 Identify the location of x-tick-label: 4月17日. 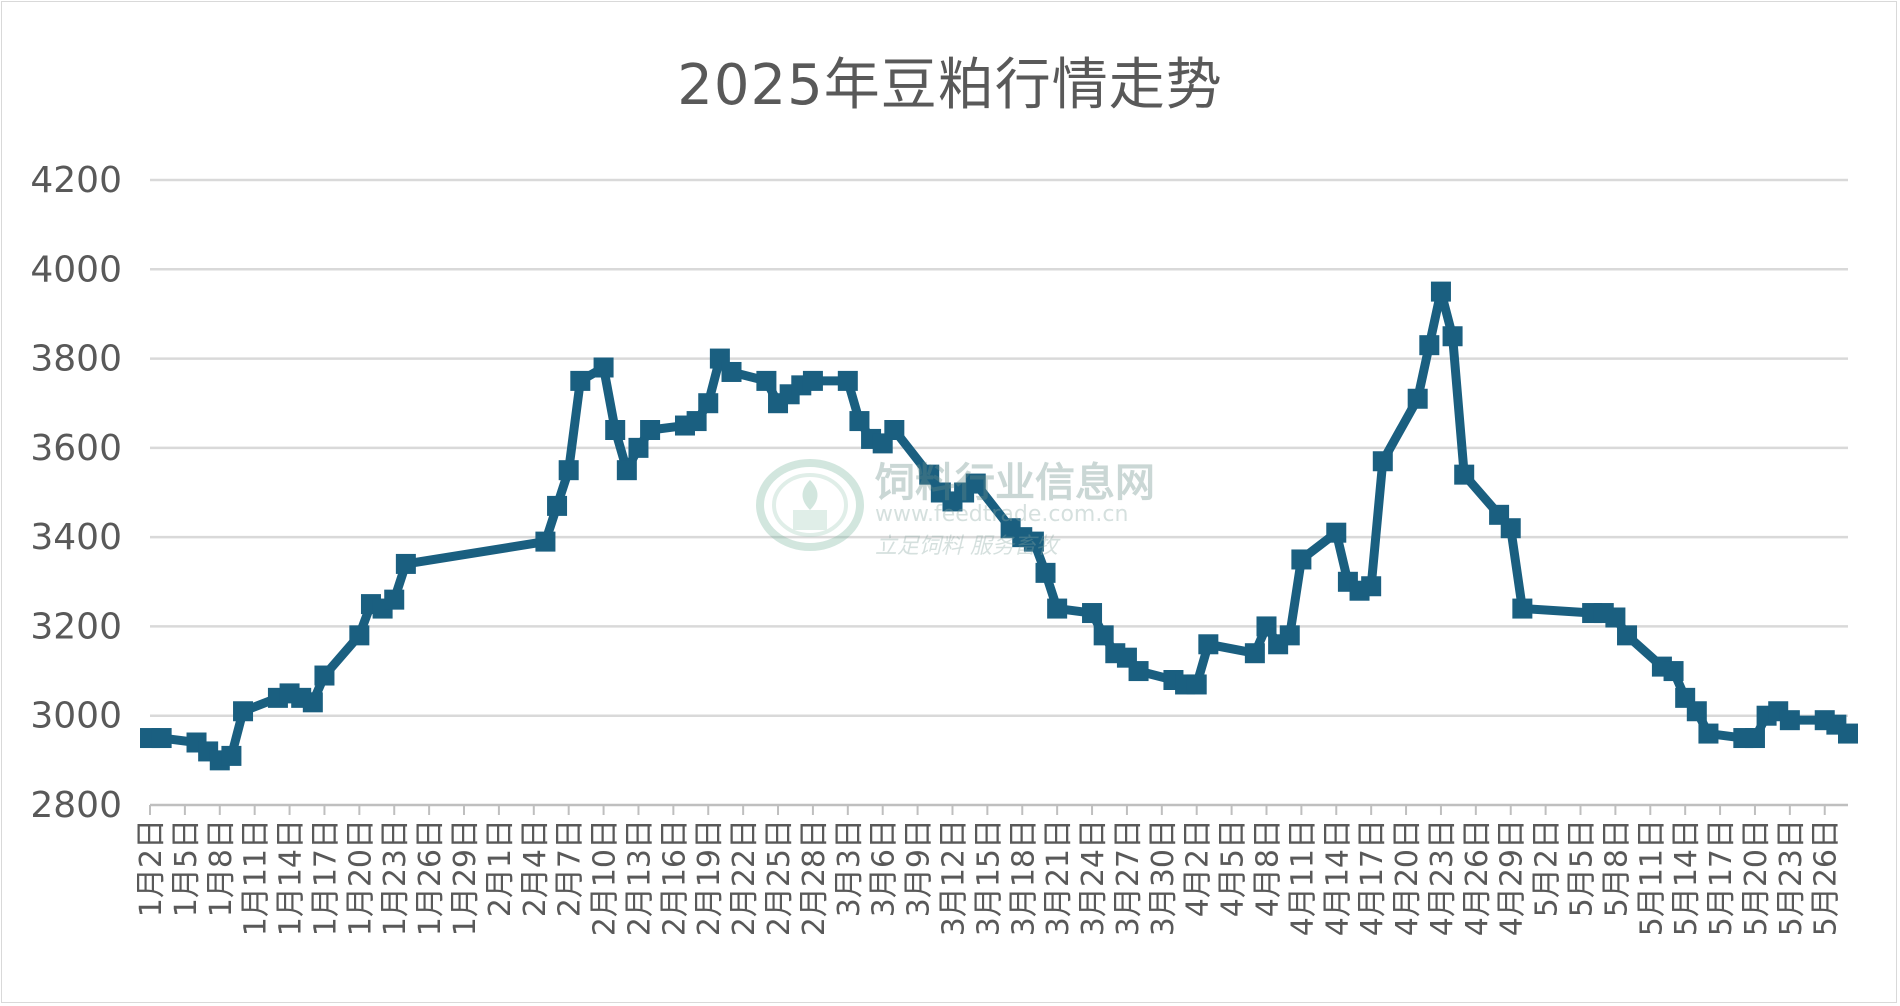
(1372, 877).